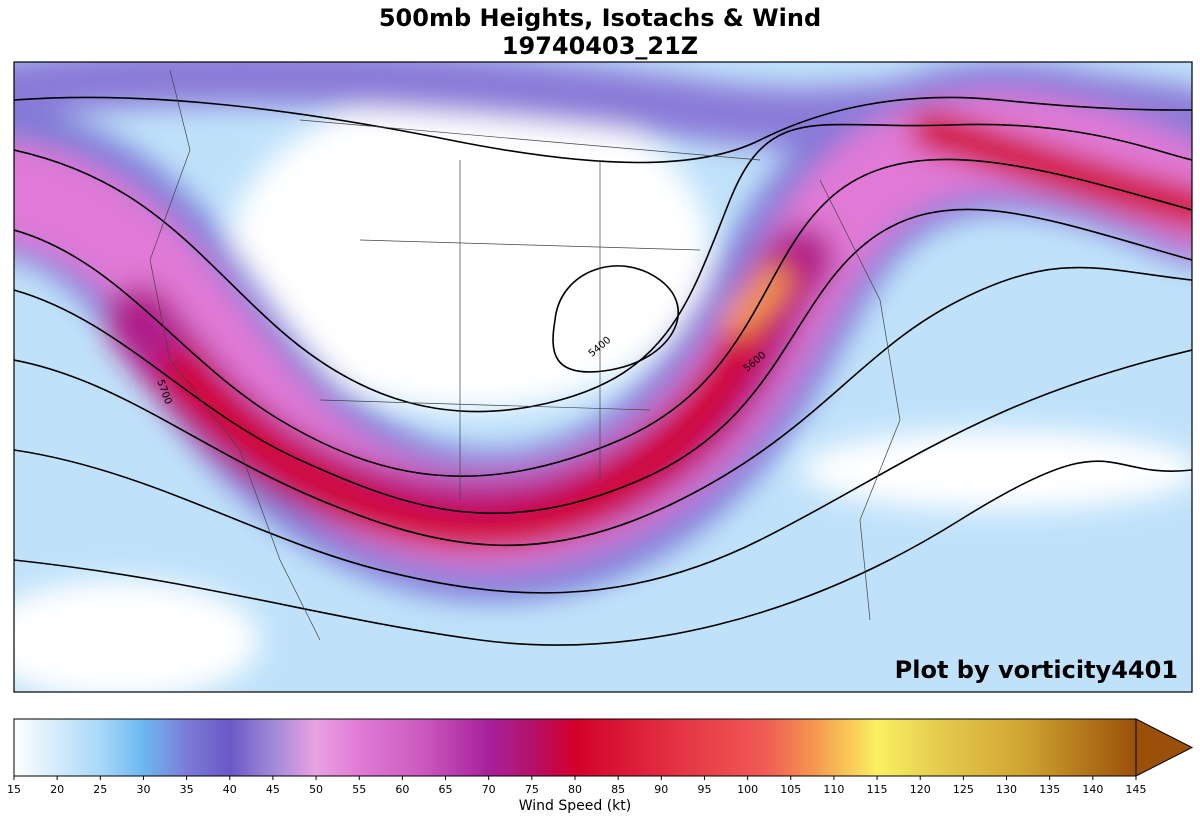 The width and height of the screenshot is (1200, 826). Describe the element at coordinates (1092, 789) in the screenshot. I see `colorbar-tick-label: 140` at that location.